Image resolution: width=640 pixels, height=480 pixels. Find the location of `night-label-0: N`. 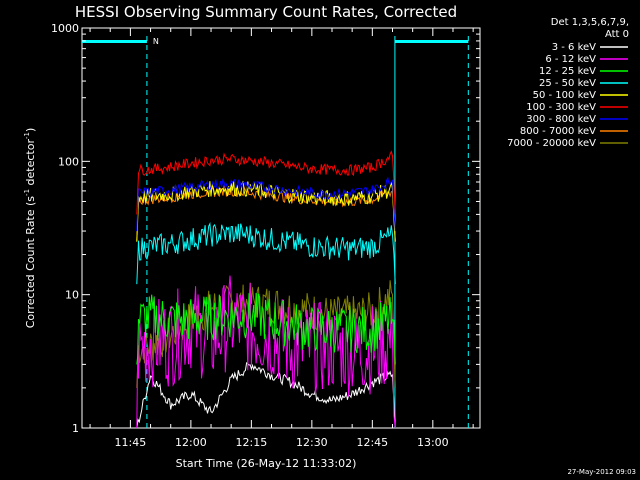

night-label-0: N is located at coordinates (156, 41).